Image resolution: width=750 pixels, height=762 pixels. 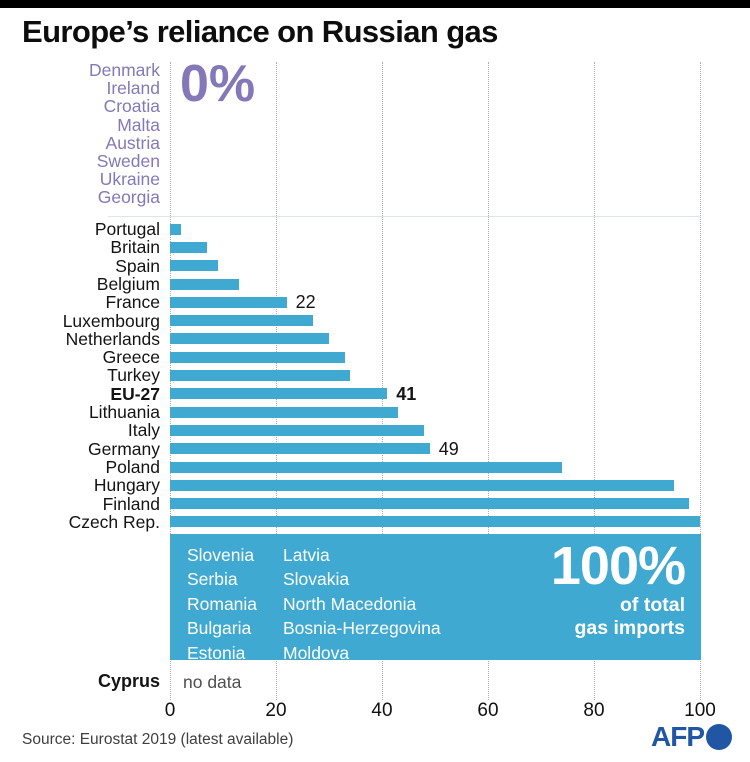 I want to click on bar-value-label: 49, so click(x=448, y=448).